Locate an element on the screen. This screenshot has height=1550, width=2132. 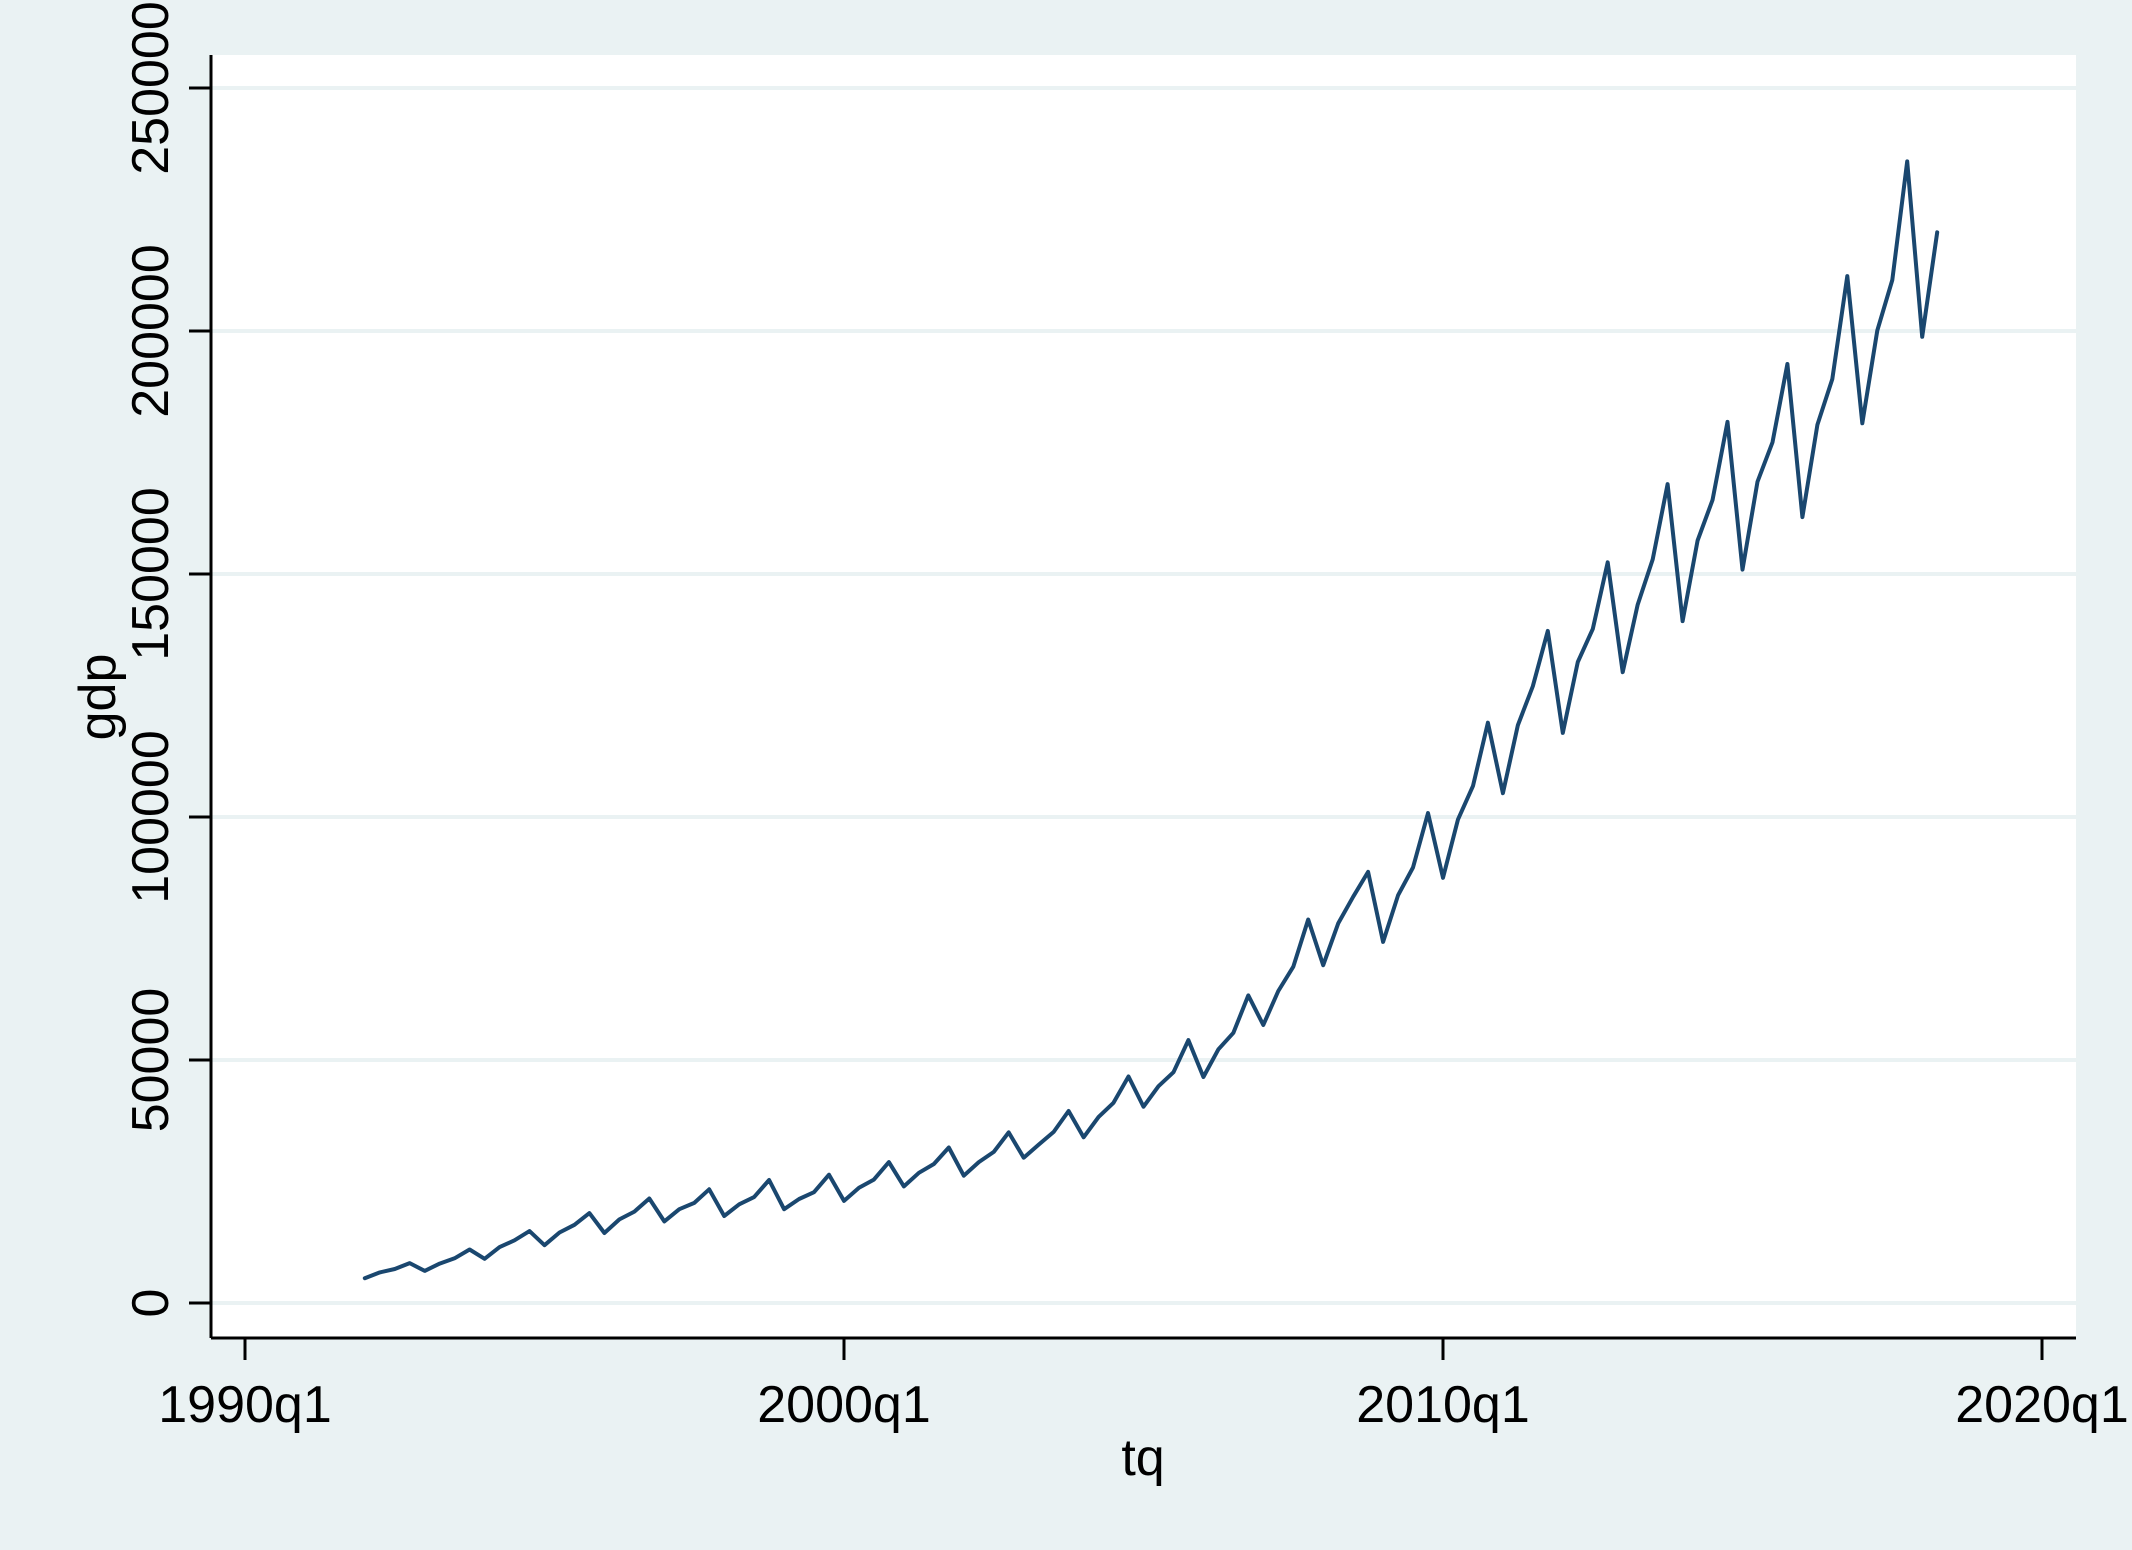
y-tick-label: 100000 is located at coordinates (151, 817).